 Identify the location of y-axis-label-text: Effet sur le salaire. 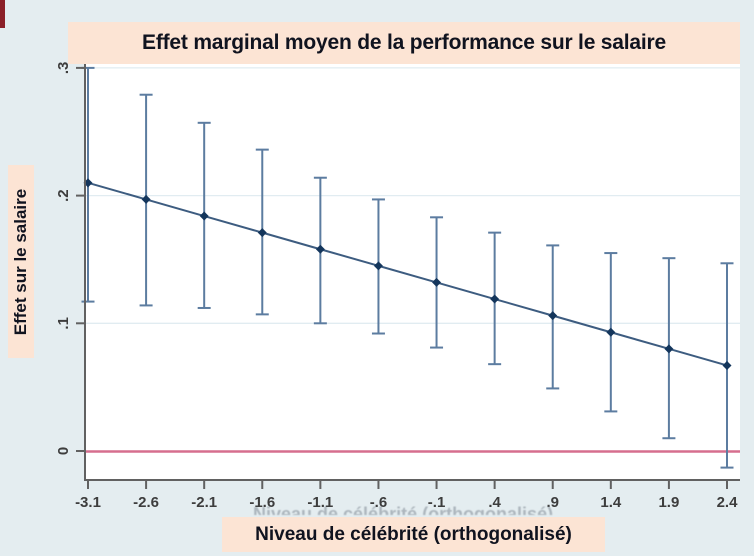
(20, 261).